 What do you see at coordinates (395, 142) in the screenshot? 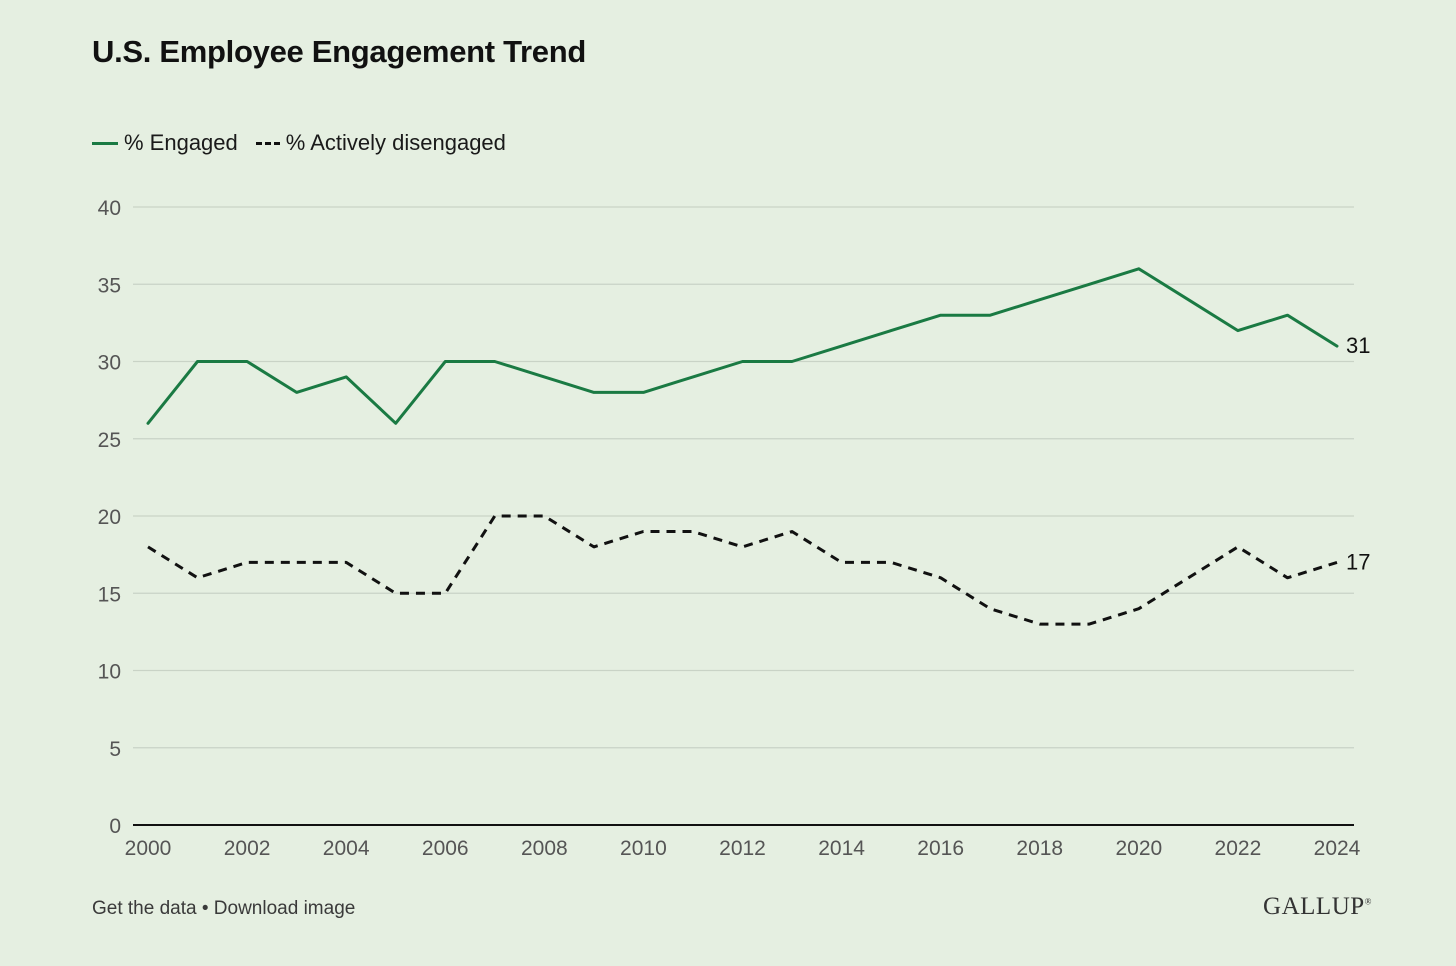
I see `legend-label-disengaged: % Actively disengaged` at bounding box center [395, 142].